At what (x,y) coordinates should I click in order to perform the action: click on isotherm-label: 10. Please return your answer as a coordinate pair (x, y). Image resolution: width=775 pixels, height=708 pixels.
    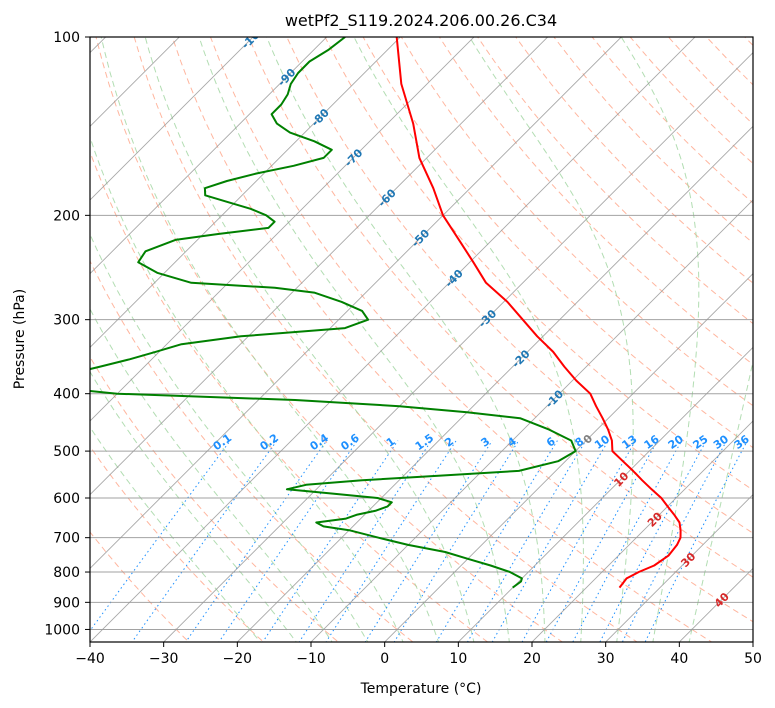
    Looking at the image, I should click on (621, 479).